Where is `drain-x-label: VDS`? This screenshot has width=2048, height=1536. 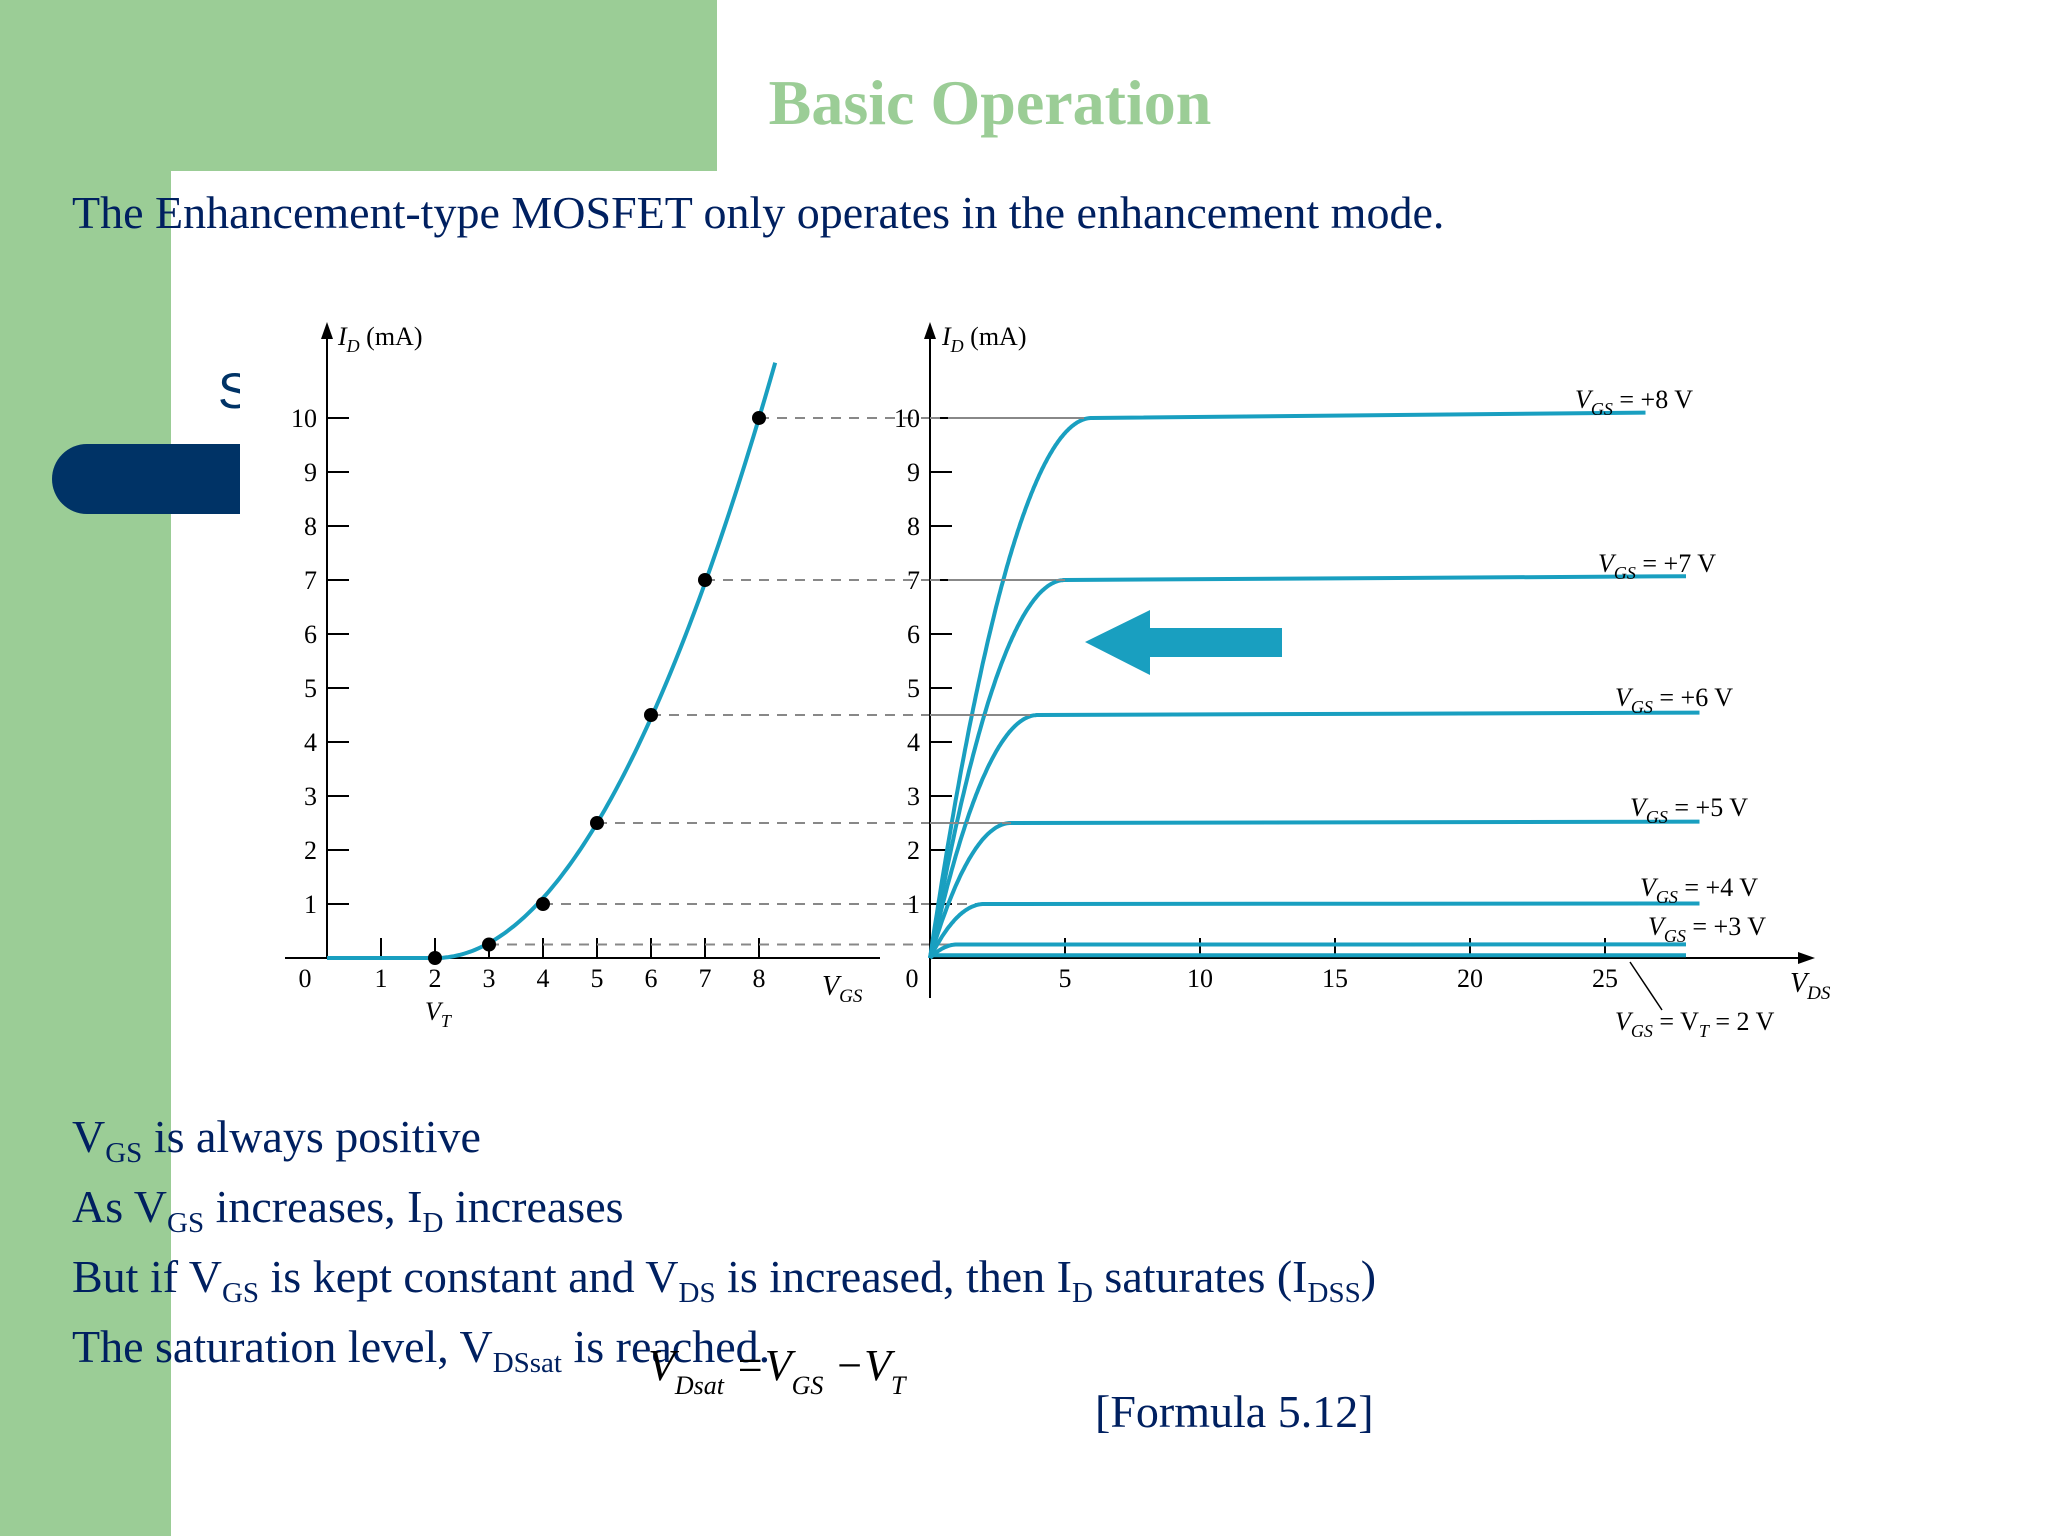
drain-x-label: VDS is located at coordinates (1810, 986).